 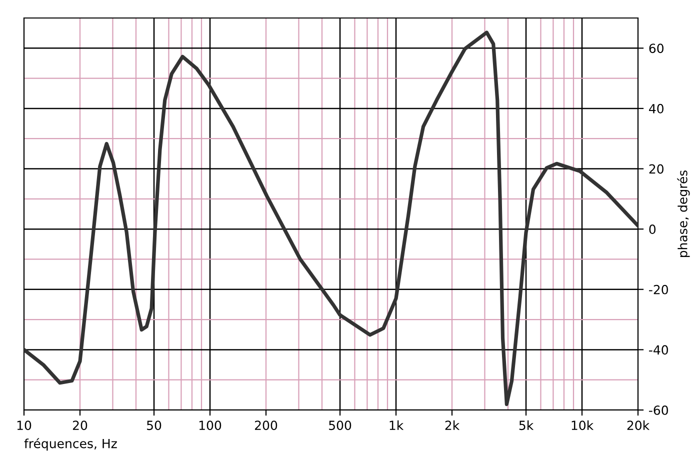 I want to click on y-tick-label: -20, so click(x=658, y=289).